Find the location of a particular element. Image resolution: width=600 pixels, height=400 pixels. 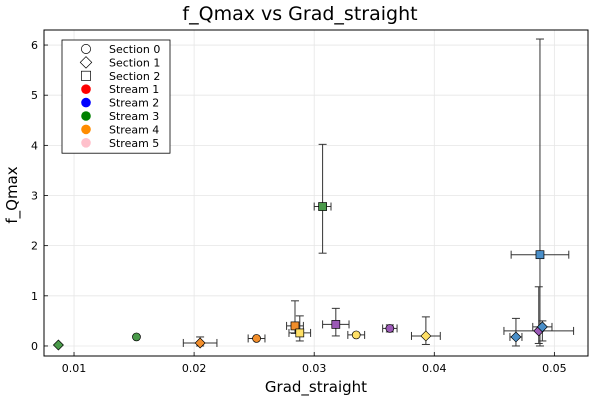

chart-title: f_Qmax vs Grad_straight is located at coordinates (299, 14).